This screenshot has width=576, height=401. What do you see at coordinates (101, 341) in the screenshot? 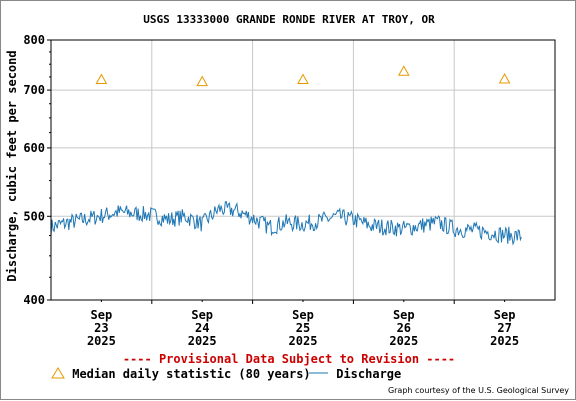
I see `x-tick-year-0: 2025` at bounding box center [101, 341].